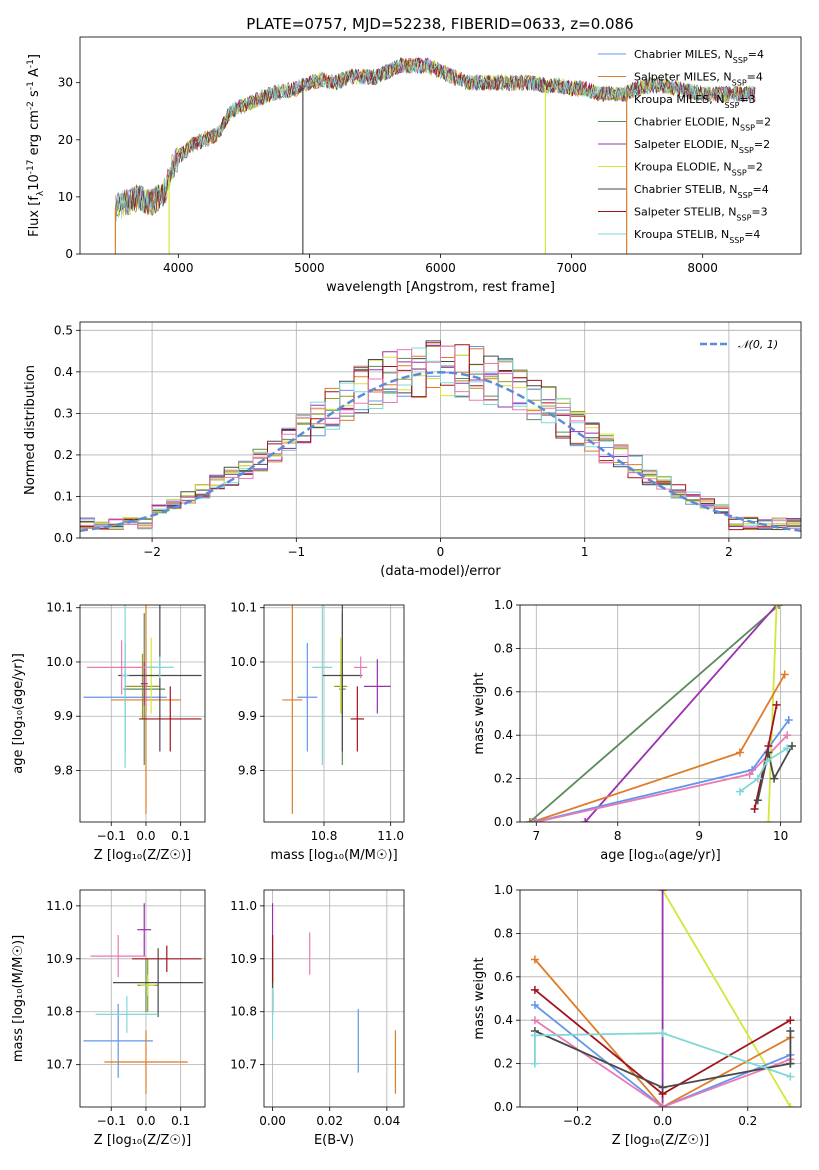 The height and width of the screenshot is (1170, 819). Describe the element at coordinates (702, 268) in the screenshot. I see `x-tick-label: 8000` at that location.